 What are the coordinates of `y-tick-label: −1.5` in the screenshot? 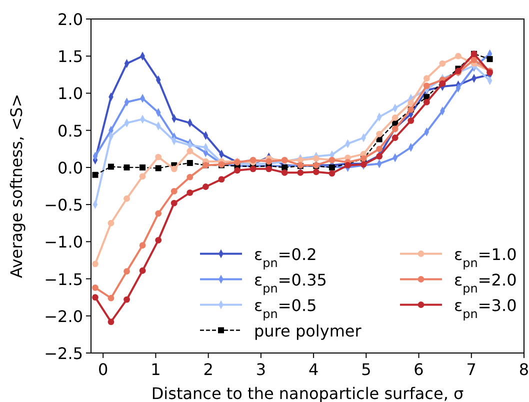 It's located at (63, 279).